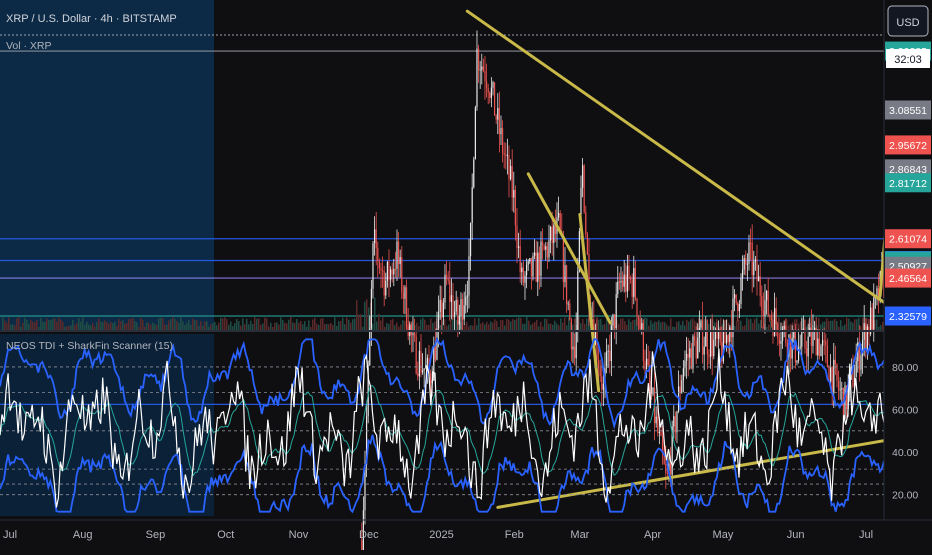 This screenshot has width=932, height=555. I want to click on price-tag-text: 2.61074, so click(908, 240).